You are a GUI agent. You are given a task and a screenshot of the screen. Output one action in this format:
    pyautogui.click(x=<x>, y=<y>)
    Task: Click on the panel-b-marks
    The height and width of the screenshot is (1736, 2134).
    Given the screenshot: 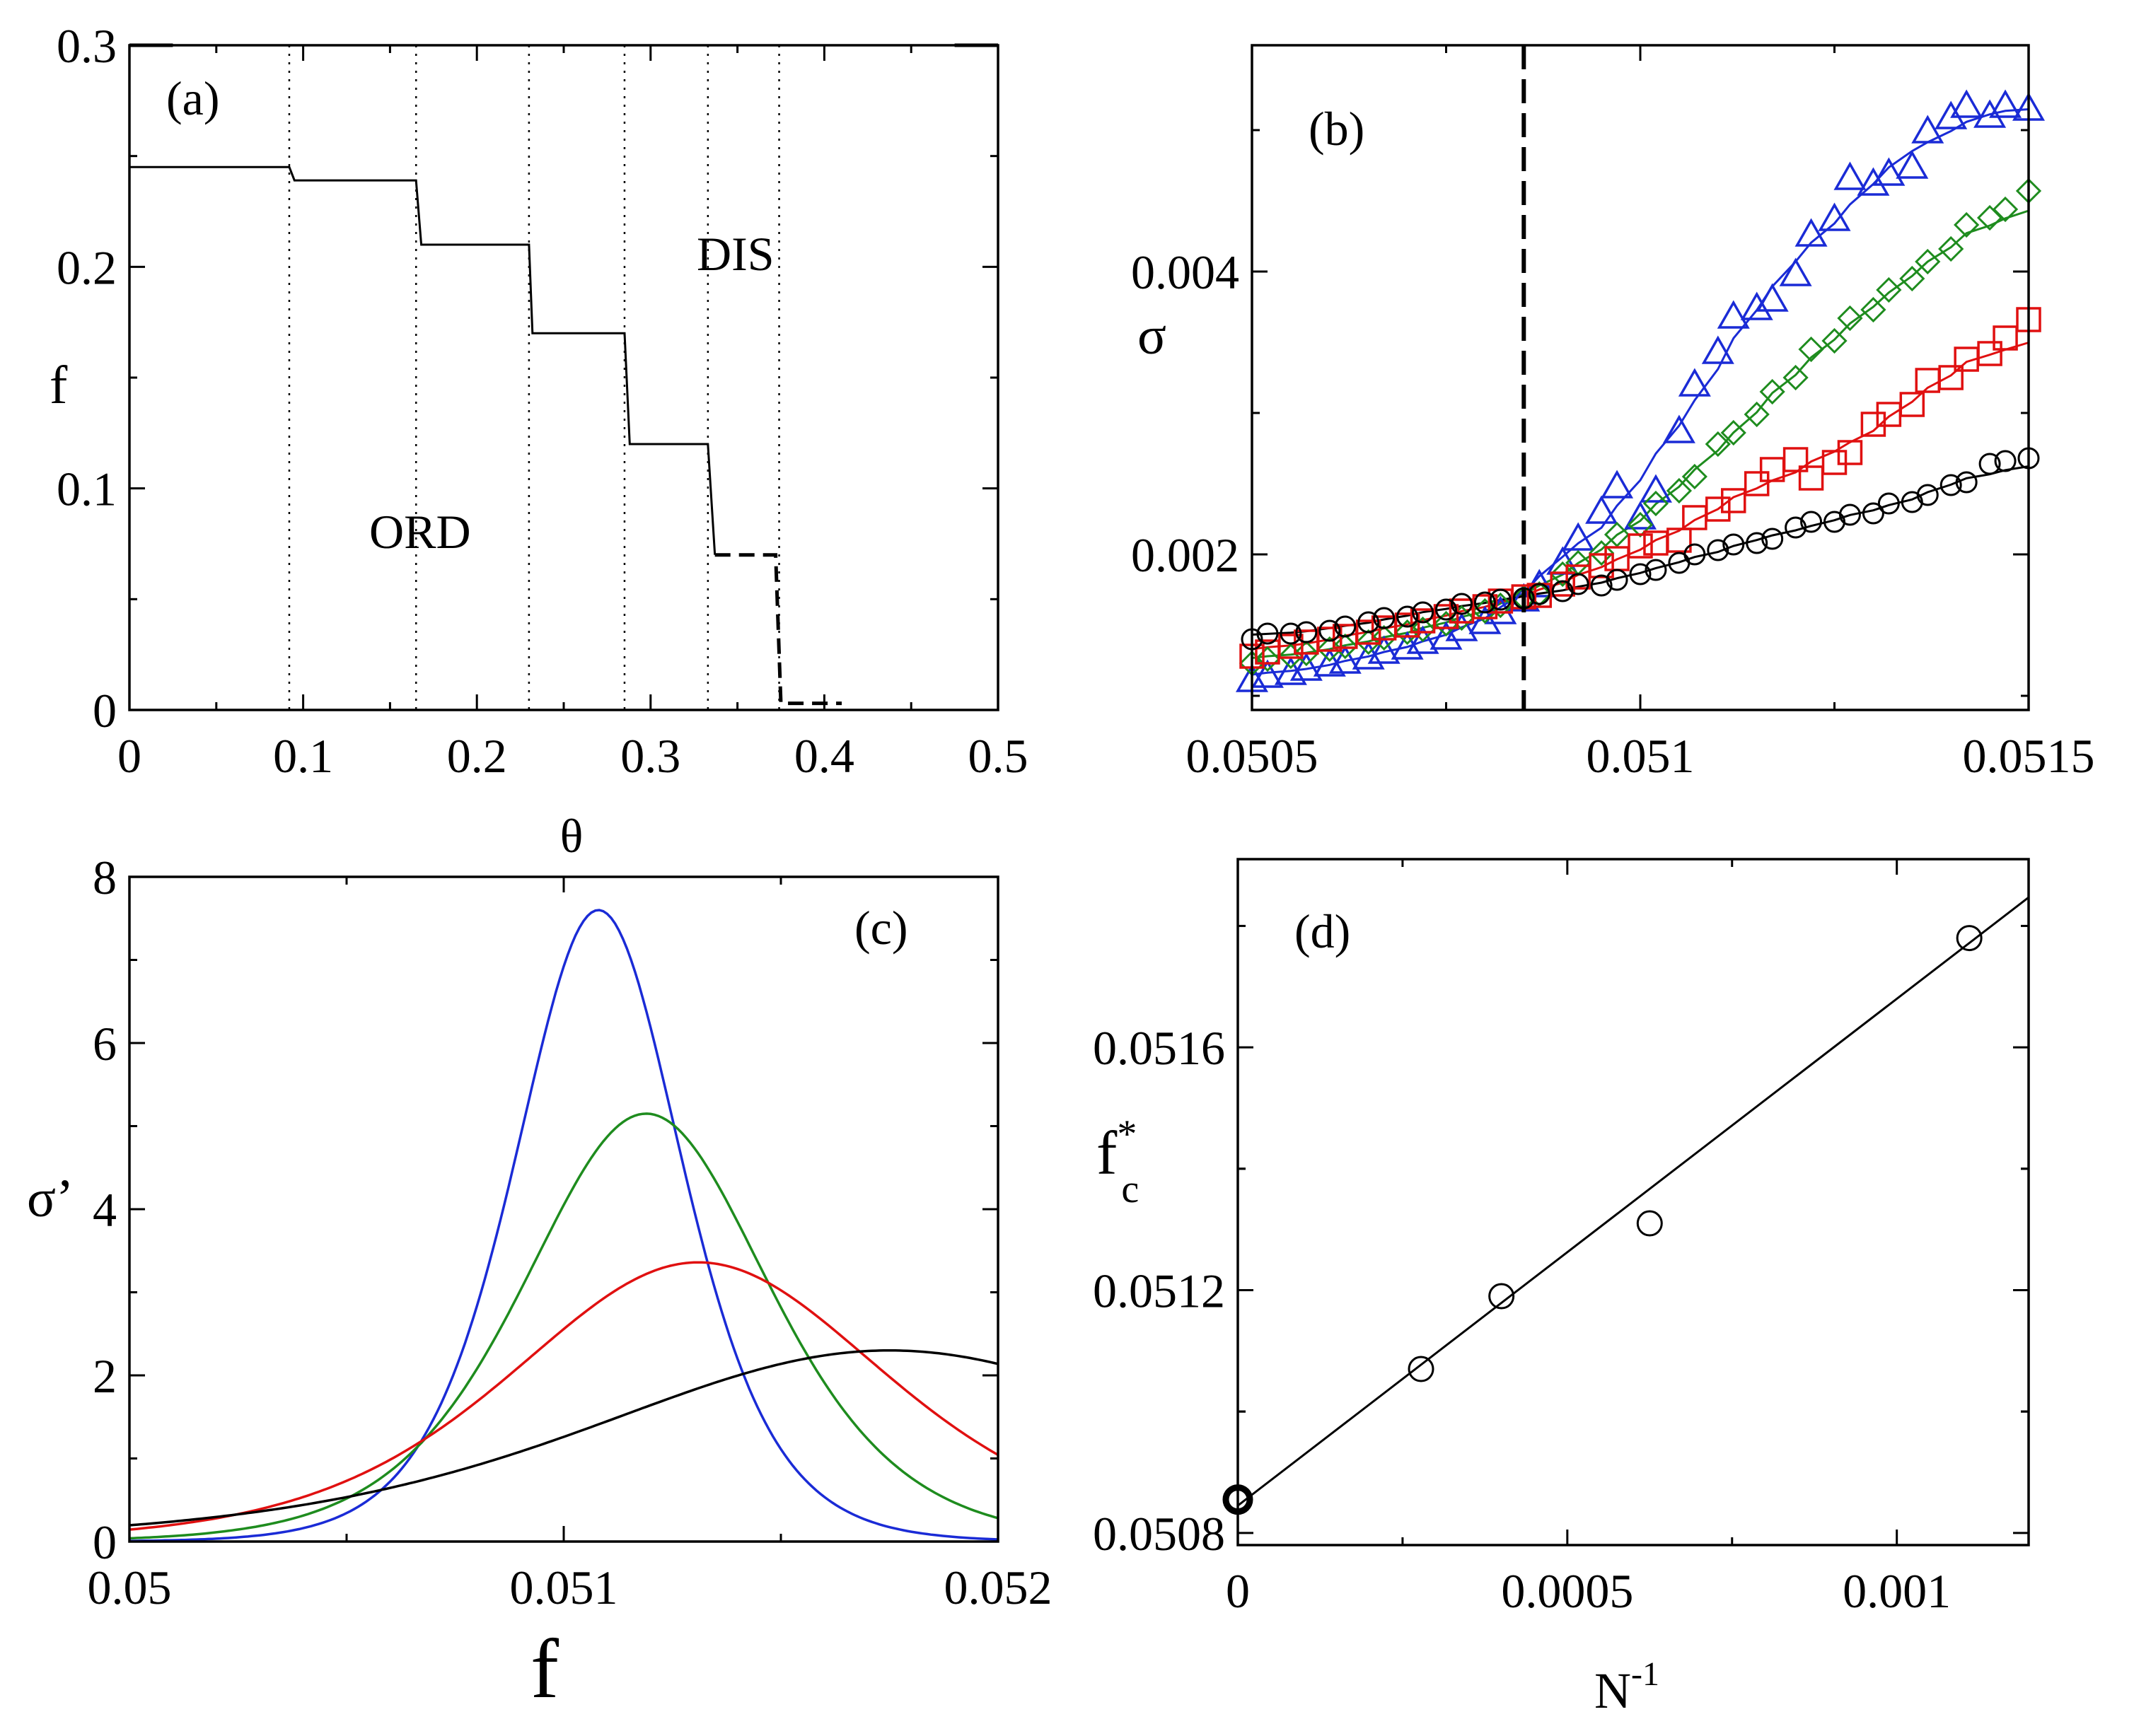 What is the action you would take?
    pyautogui.click(x=1640, y=377)
    